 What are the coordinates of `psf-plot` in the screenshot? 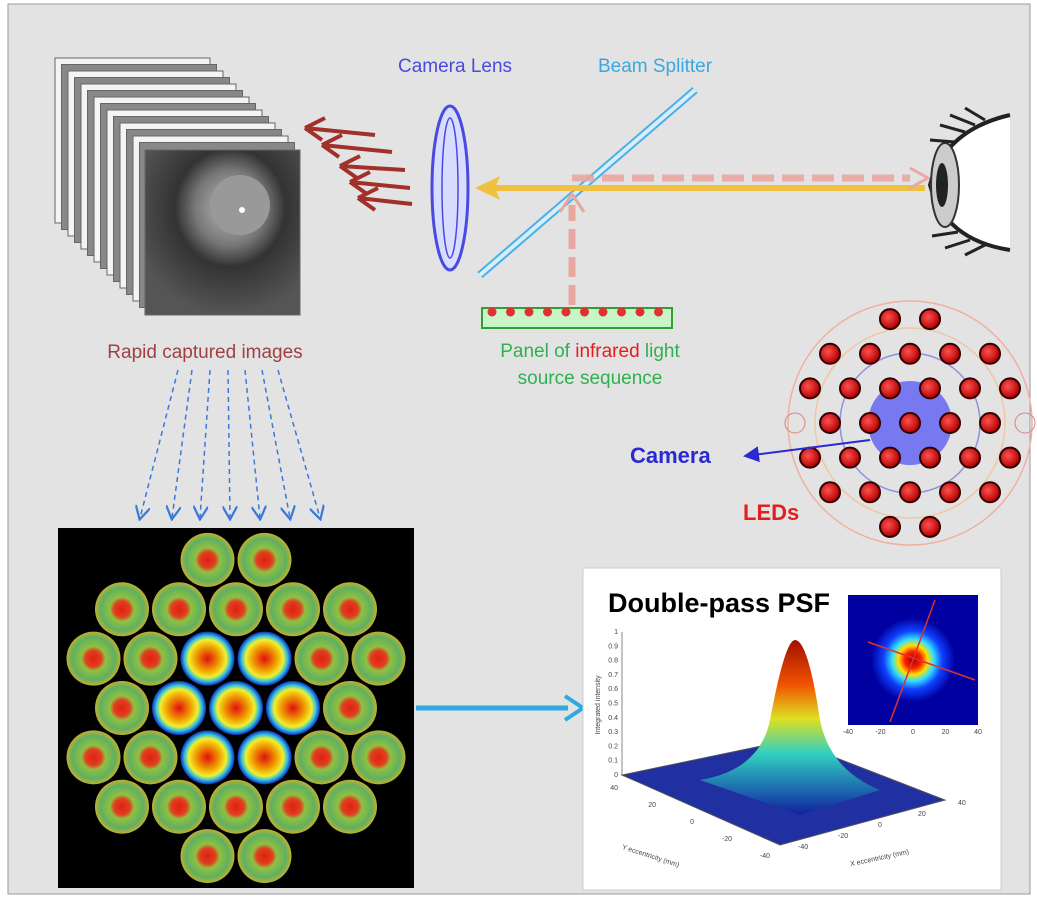 It's located at (783, 739).